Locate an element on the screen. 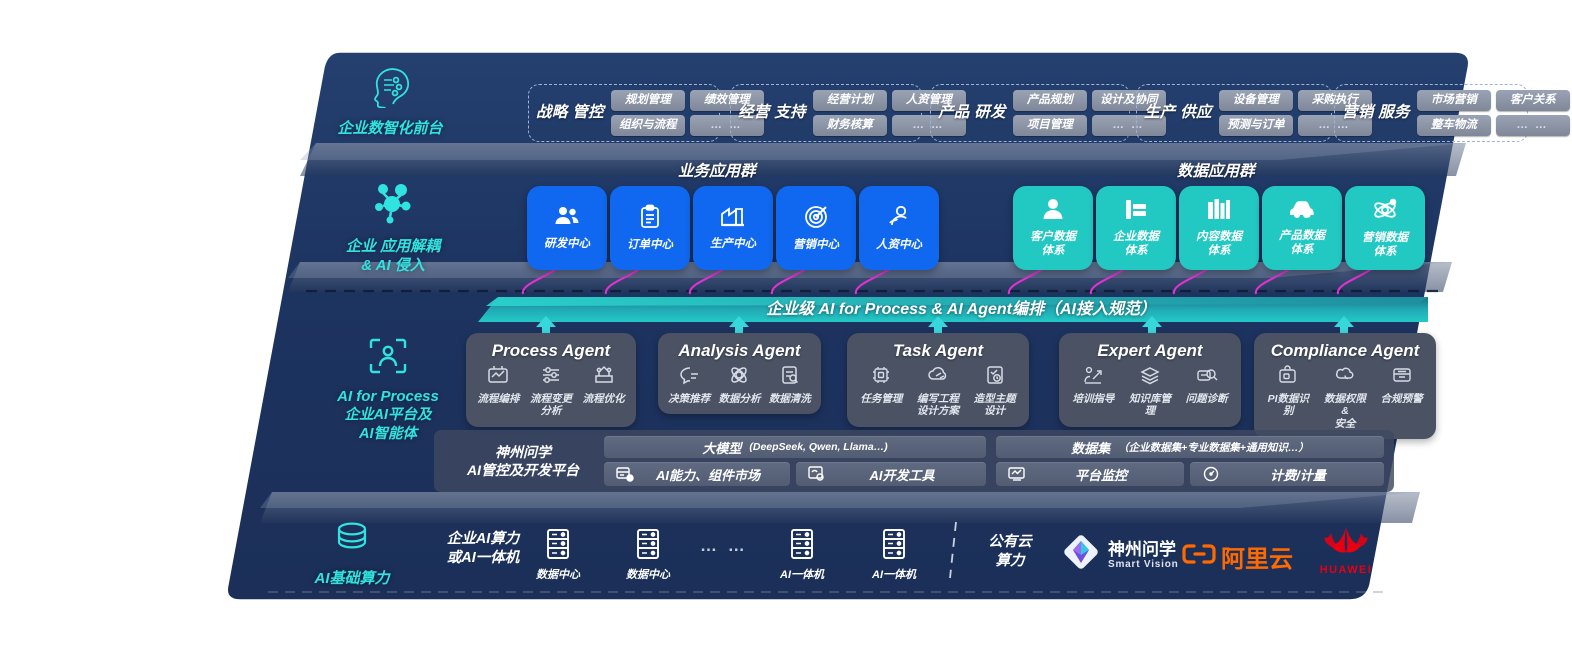  domain-chip: 组织与流程 is located at coordinates (647, 125).